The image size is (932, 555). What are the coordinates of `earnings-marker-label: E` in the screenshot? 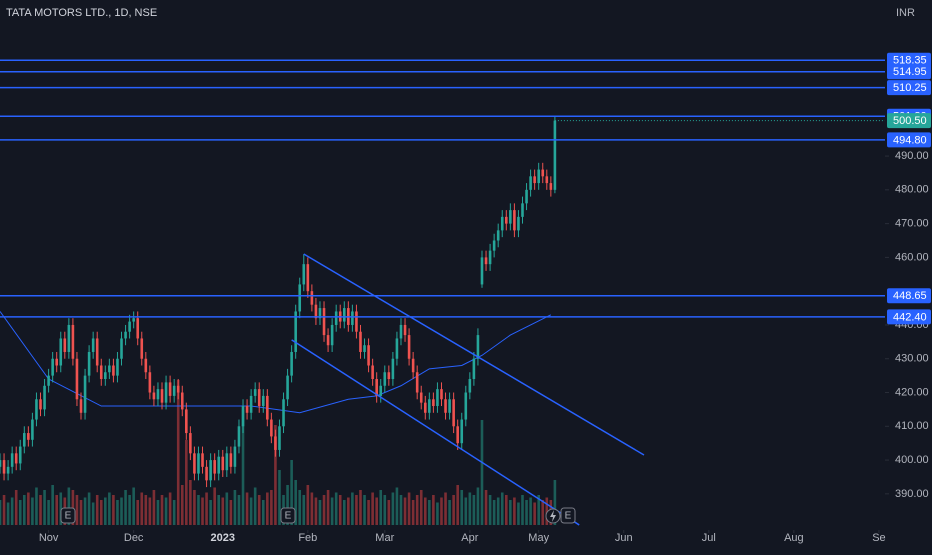 It's located at (68, 516).